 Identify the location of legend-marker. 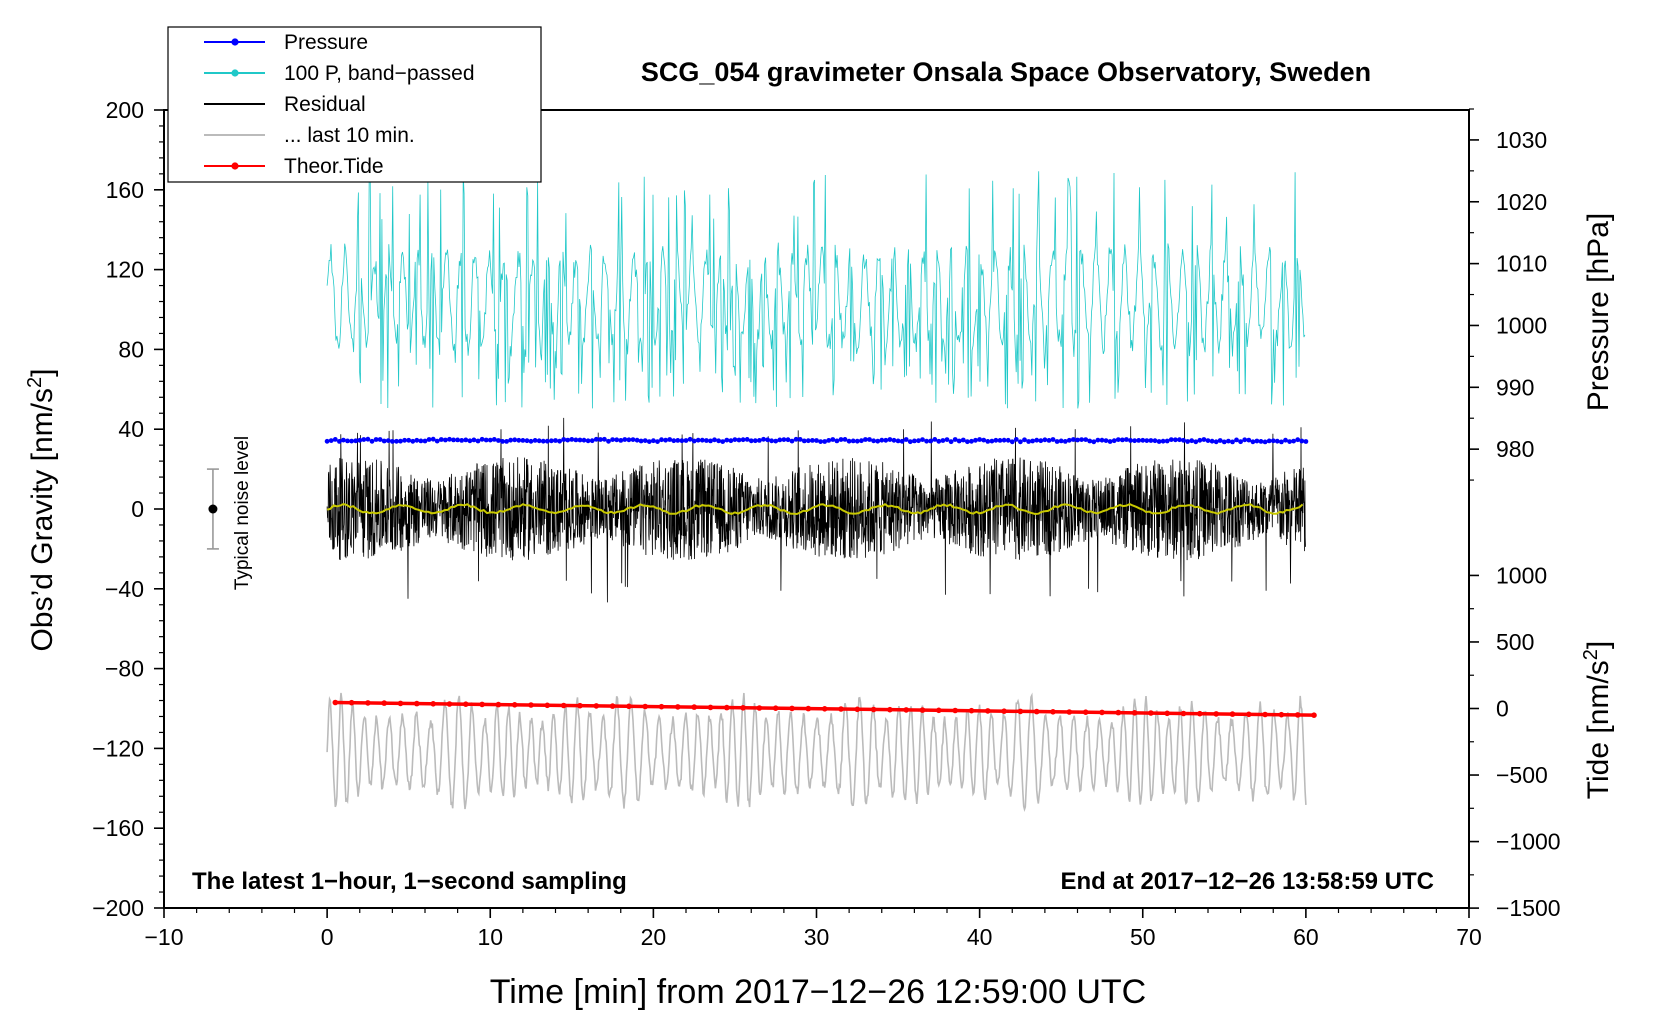
(235, 166).